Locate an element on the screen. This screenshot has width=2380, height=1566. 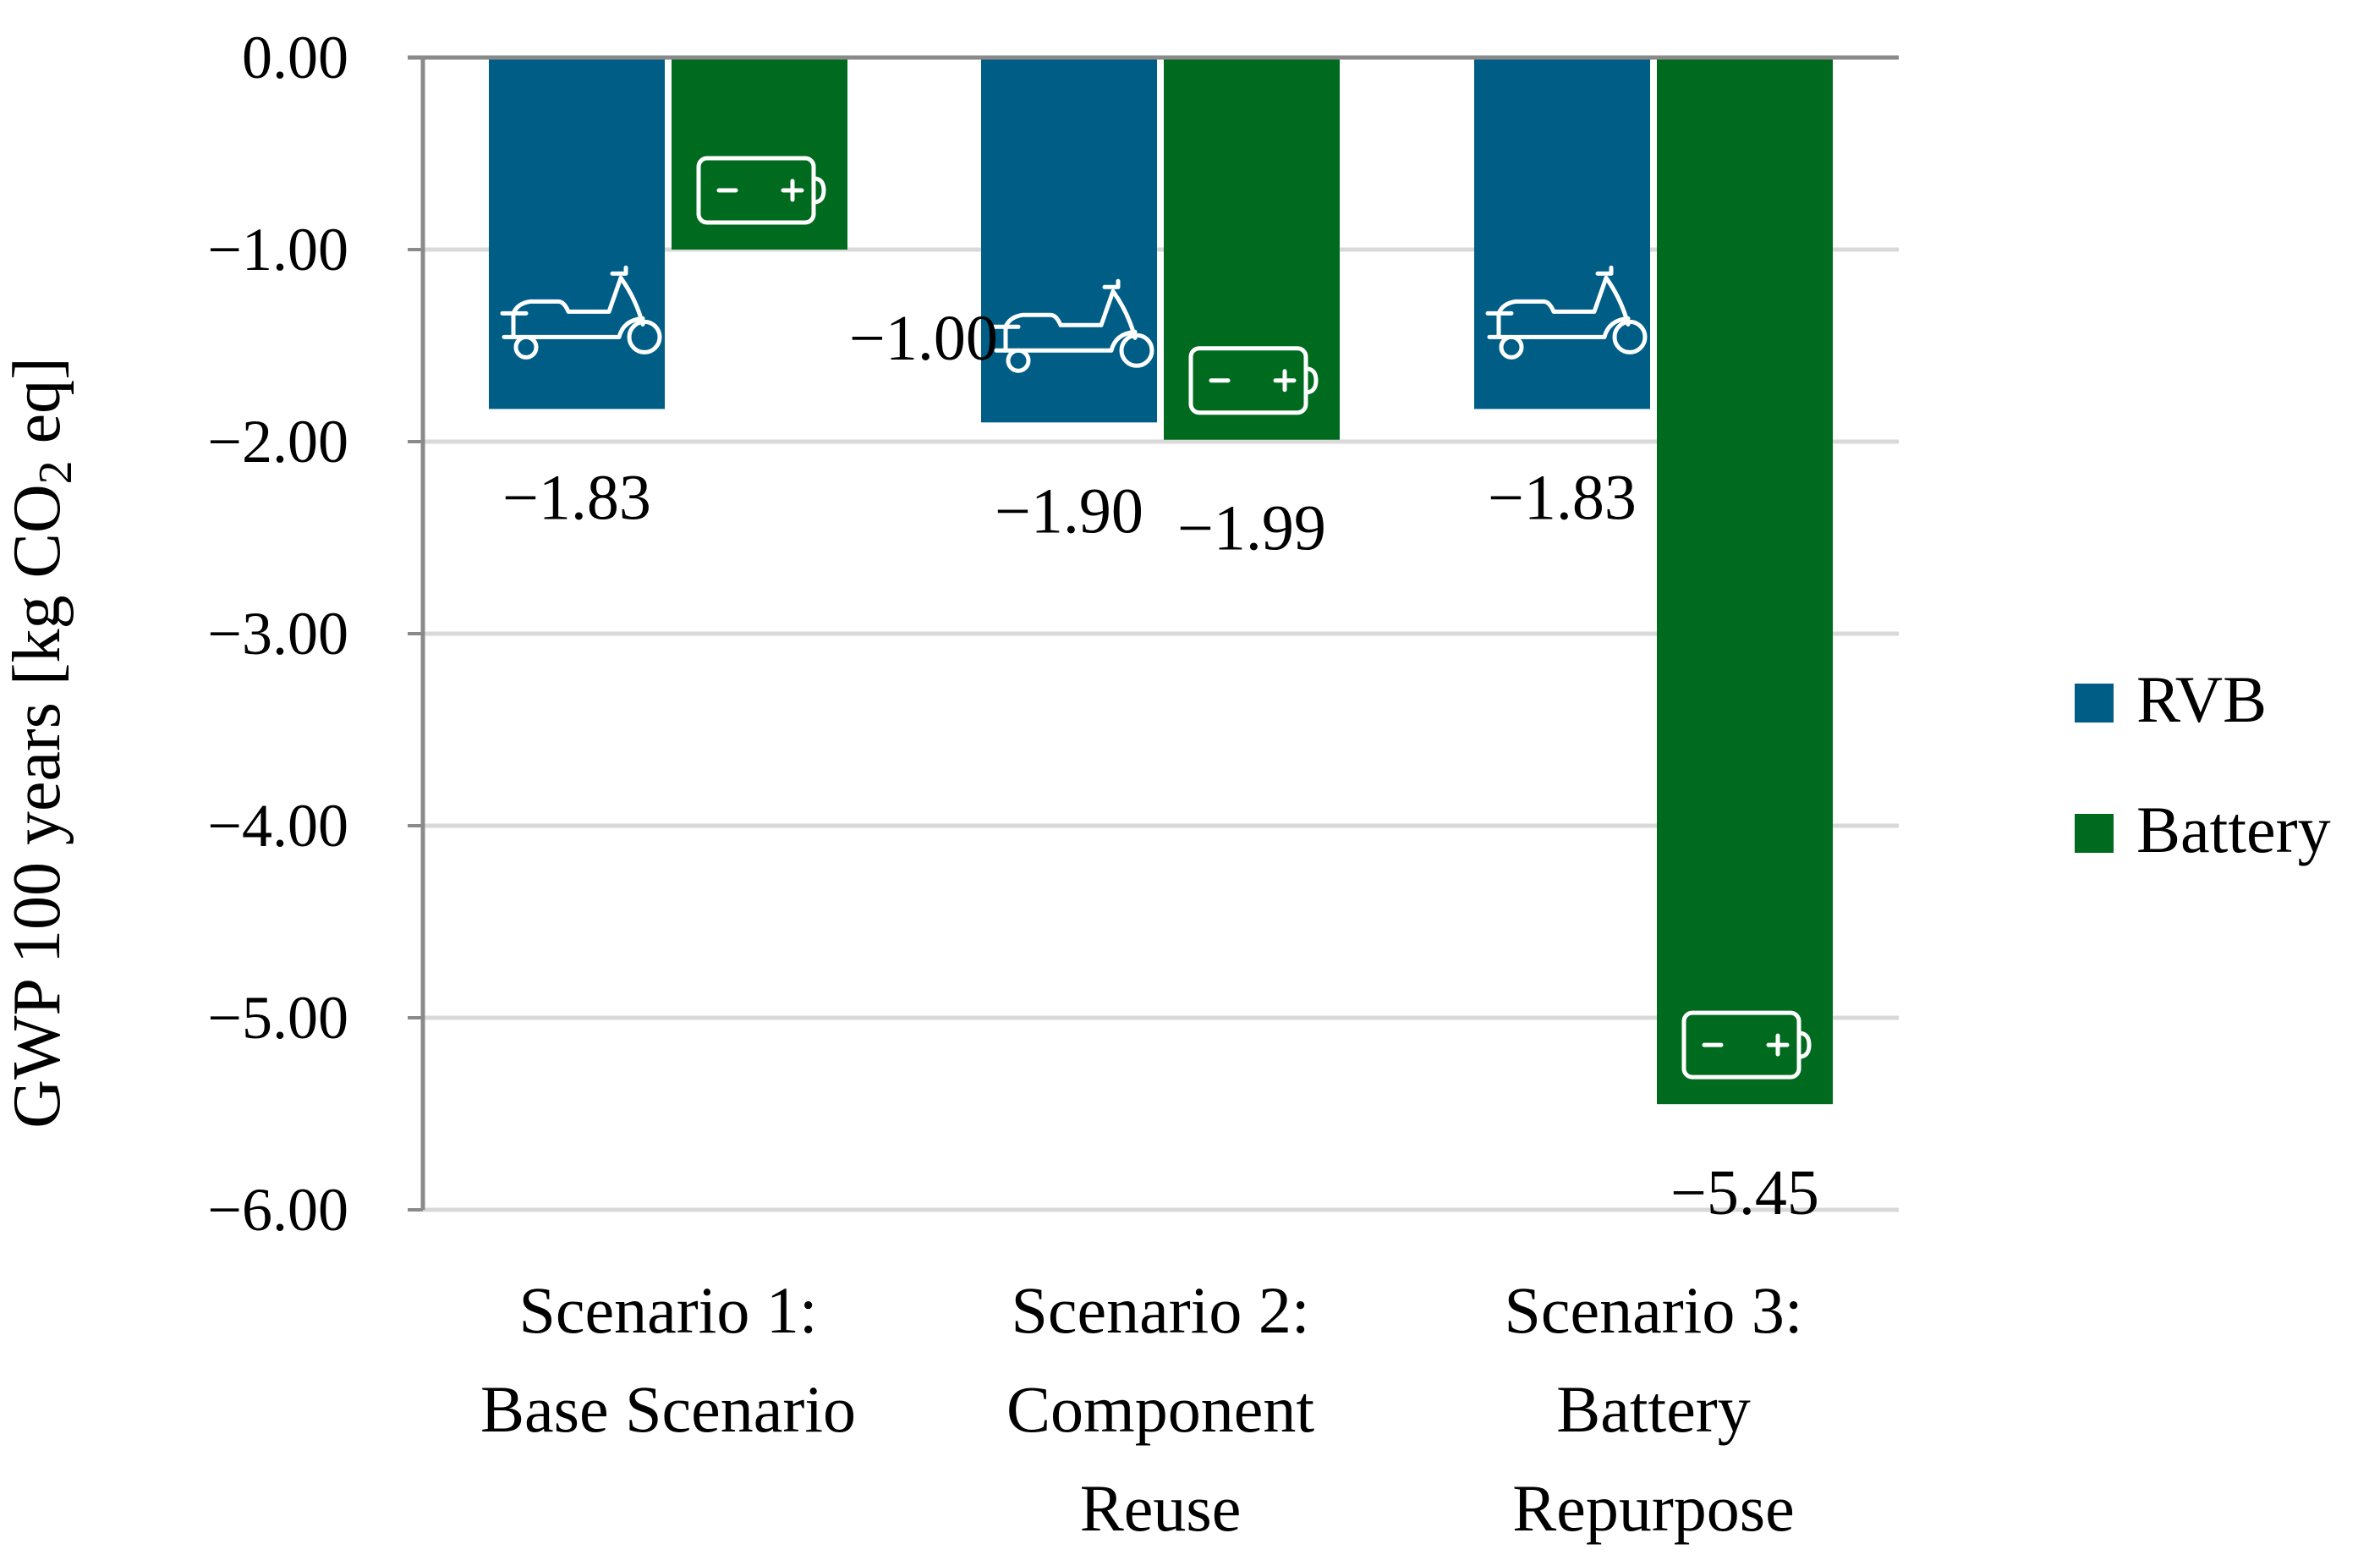
legend-swatch-battery is located at coordinates (2094, 834).